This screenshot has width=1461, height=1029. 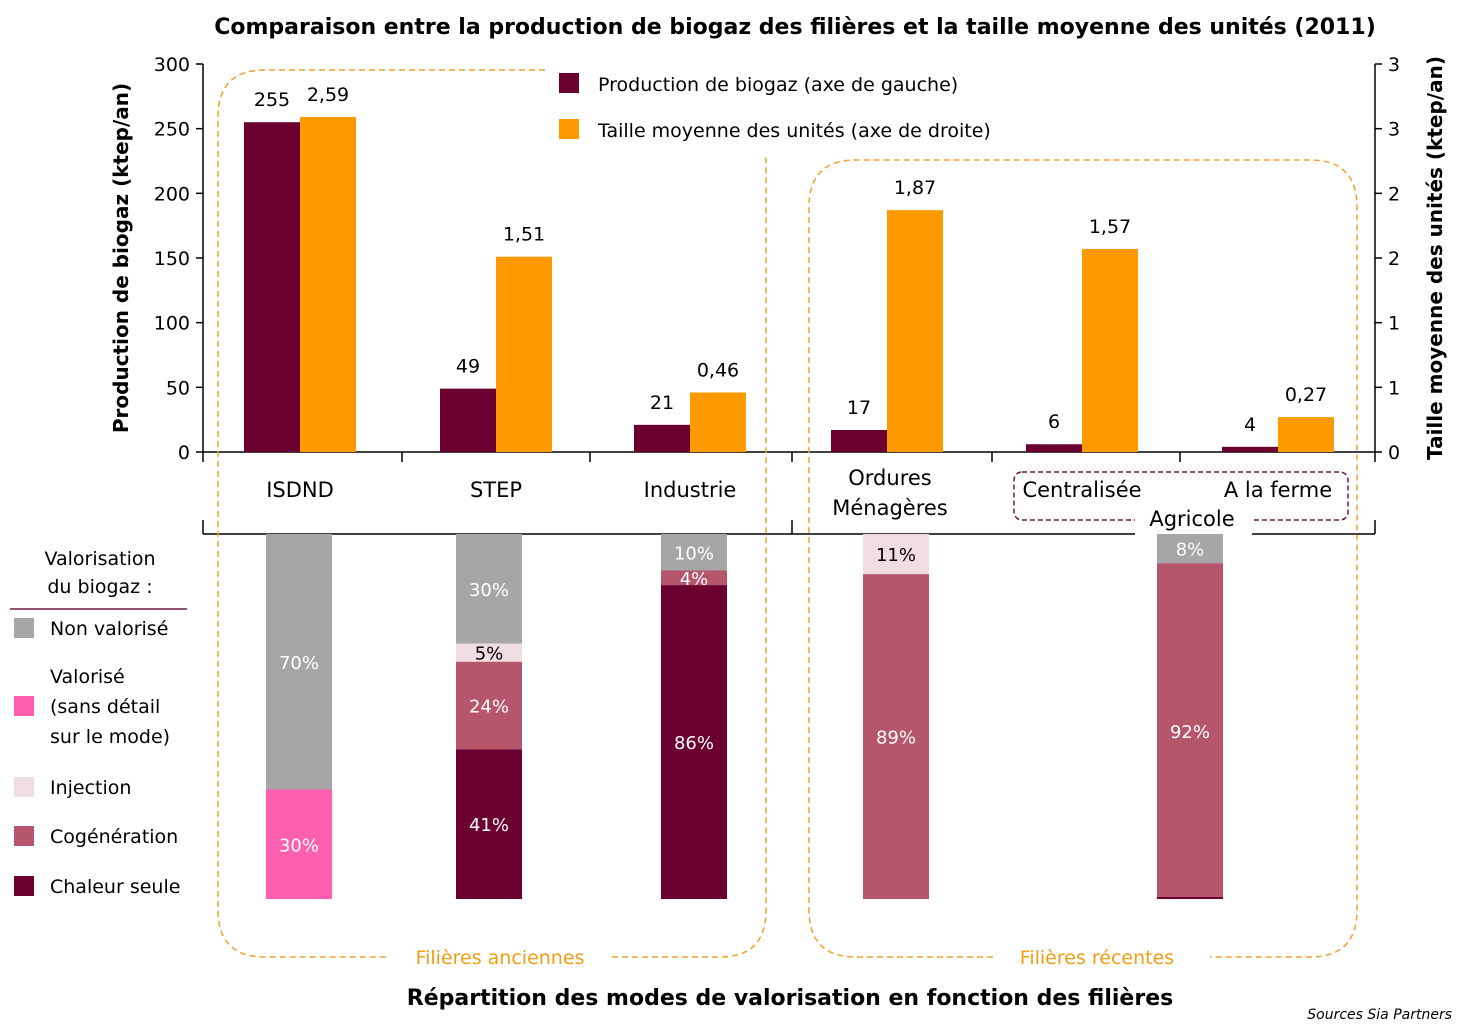 What do you see at coordinates (778, 85) in the screenshot?
I see `legend-label-production: Production de biogaz (axe de gauche)` at bounding box center [778, 85].